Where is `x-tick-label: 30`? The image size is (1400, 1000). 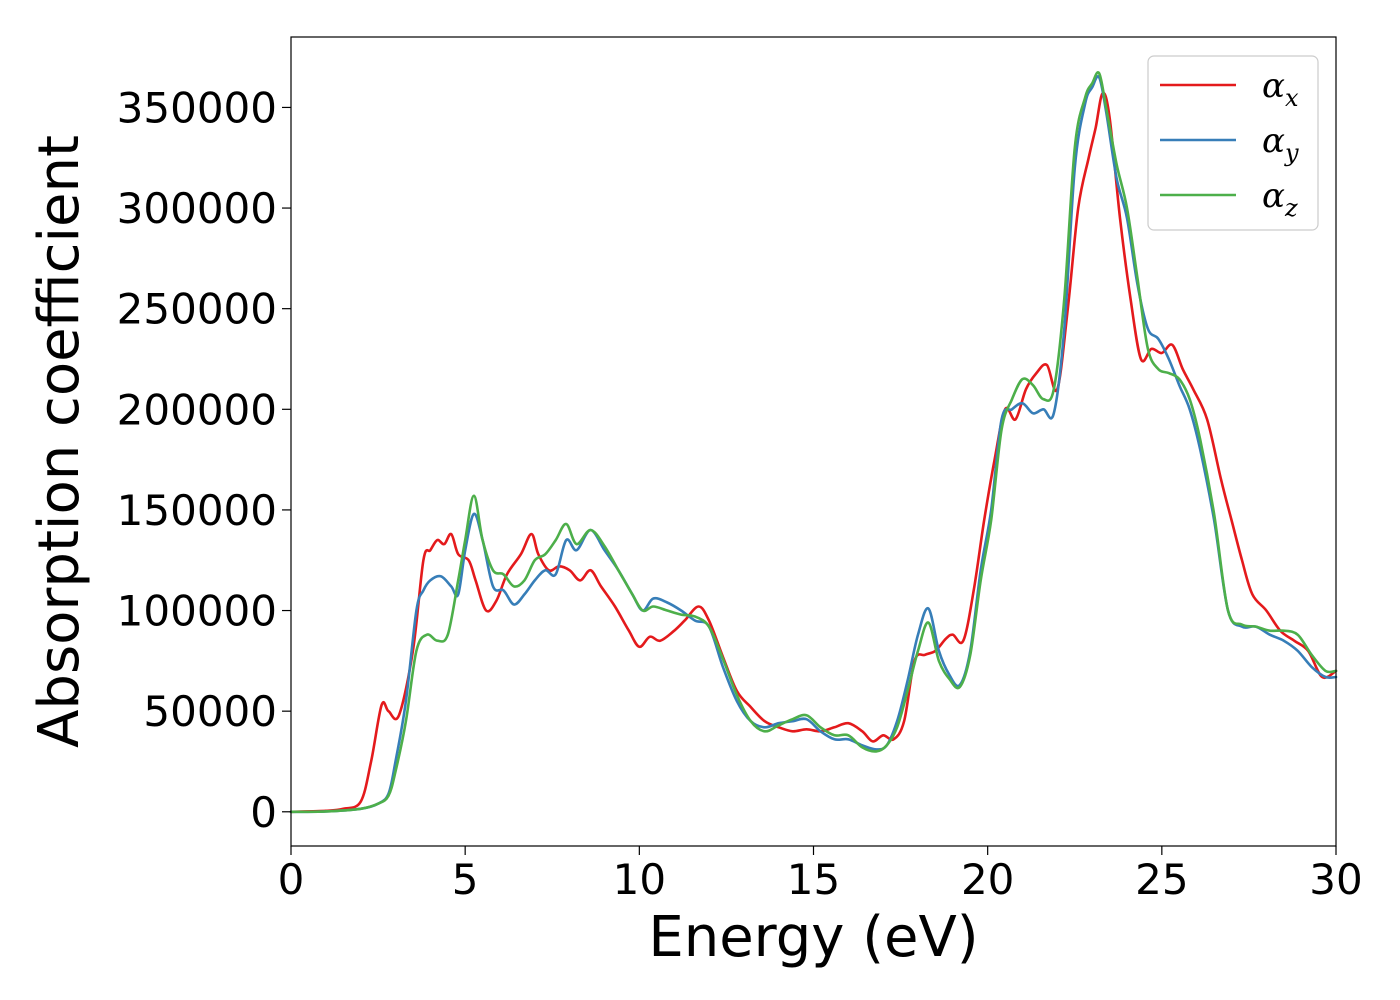
x-tick-label: 30 is located at coordinates (1335, 879).